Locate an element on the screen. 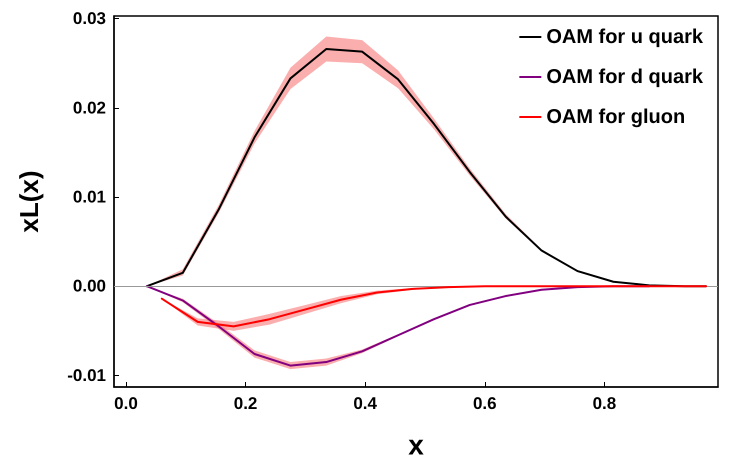 The width and height of the screenshot is (734, 472). legend-label: OAM for u quark is located at coordinates (625, 37).